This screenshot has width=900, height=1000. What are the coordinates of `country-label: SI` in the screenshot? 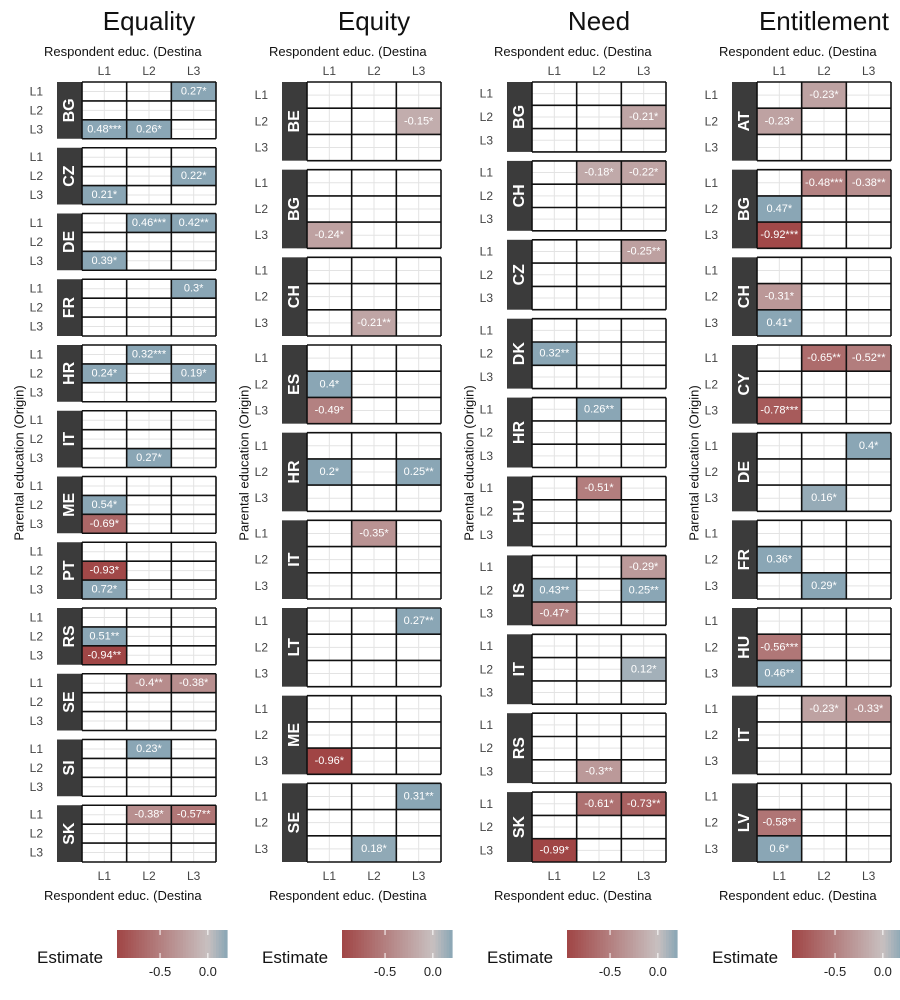 It's located at (69, 767).